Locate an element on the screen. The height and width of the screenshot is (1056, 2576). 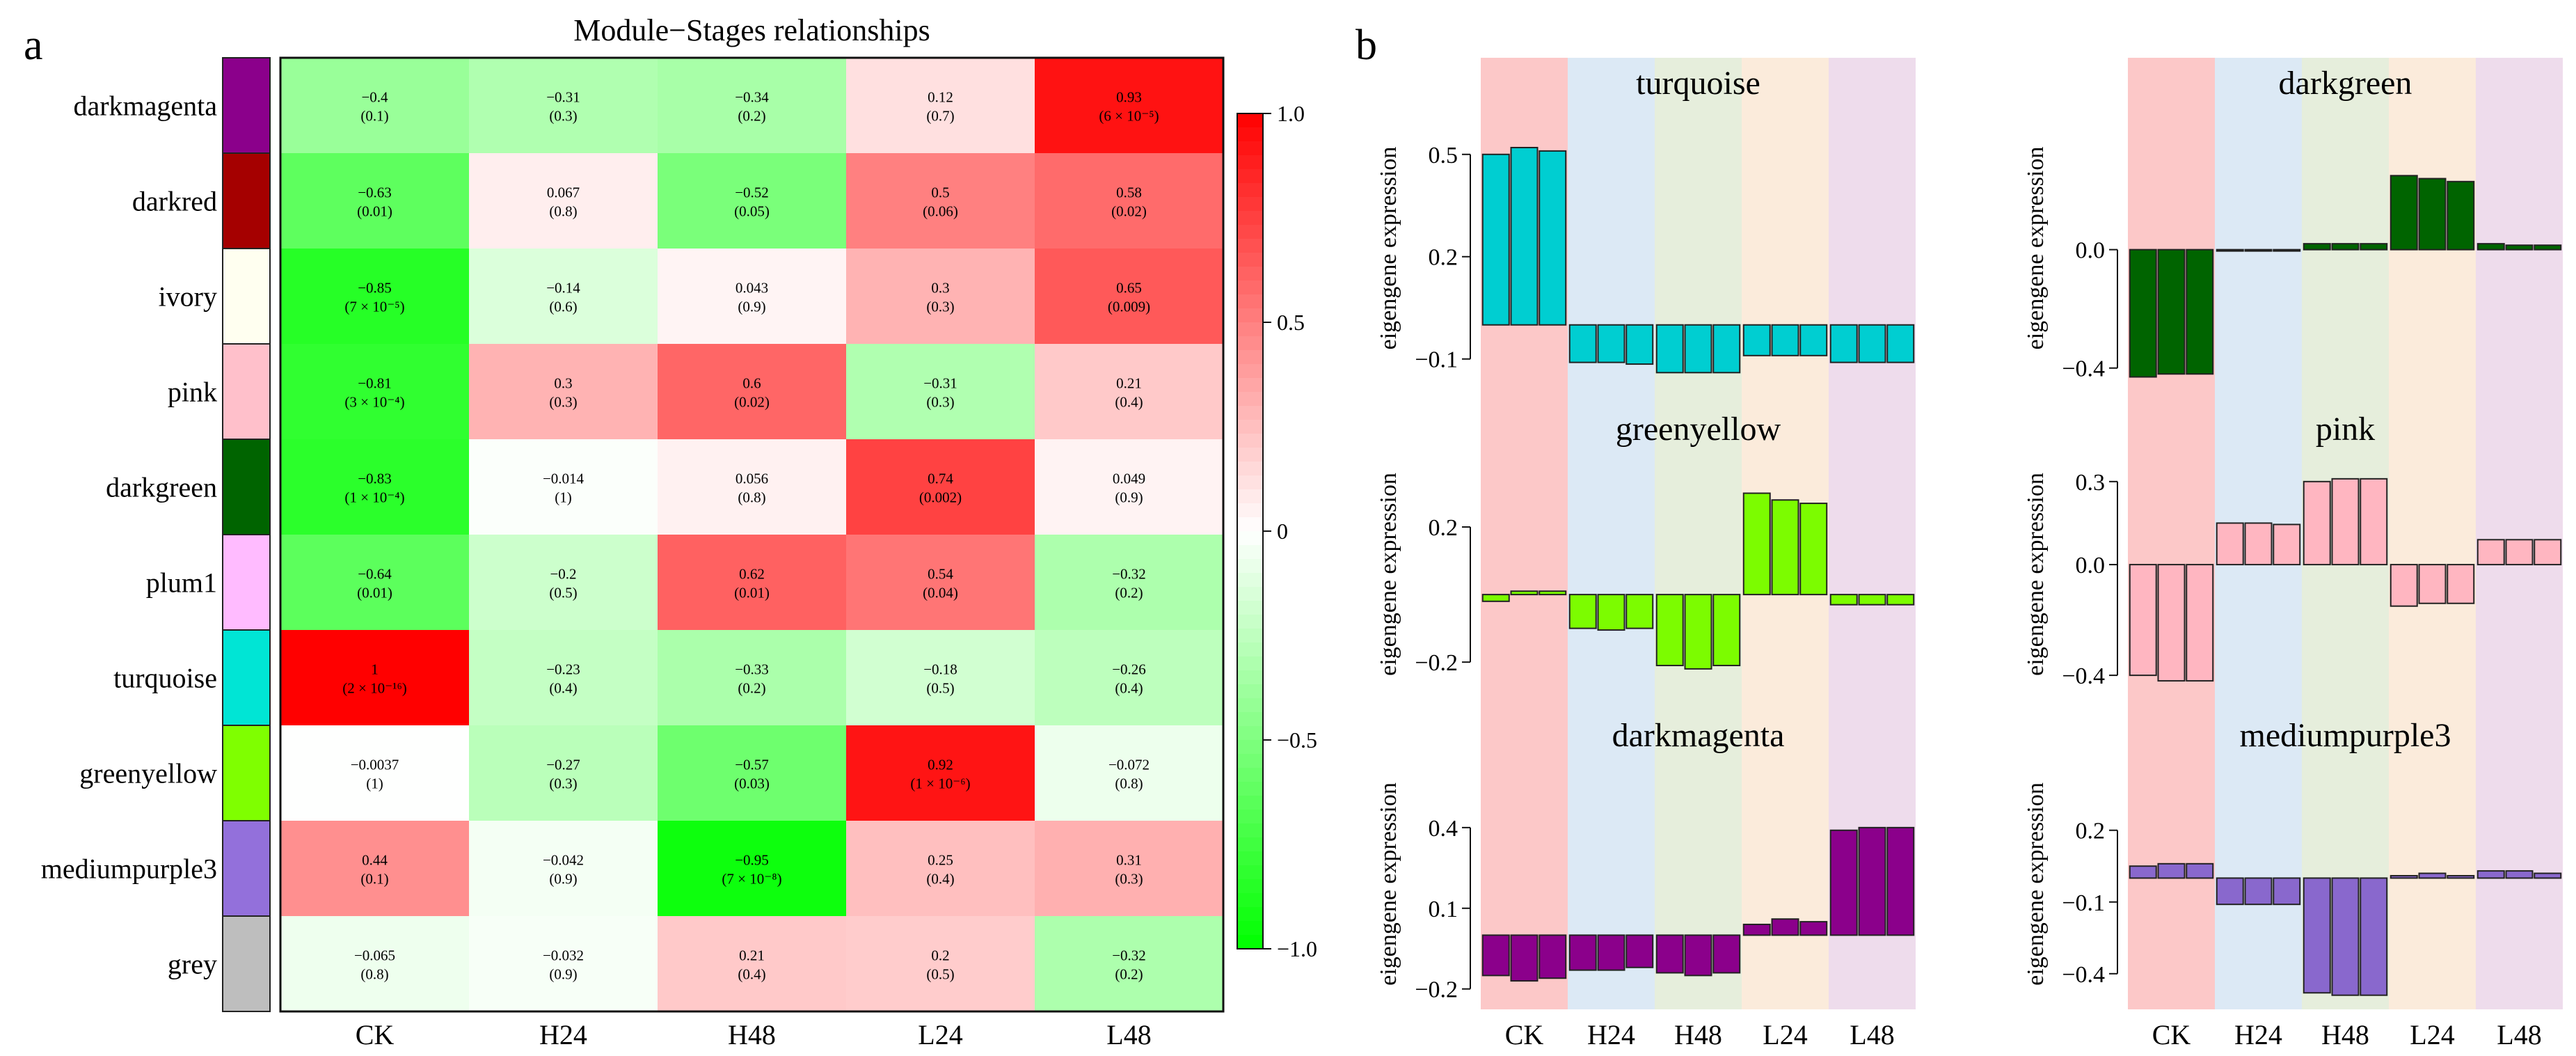
cell-p-label: (0.009) is located at coordinates (1129, 307).